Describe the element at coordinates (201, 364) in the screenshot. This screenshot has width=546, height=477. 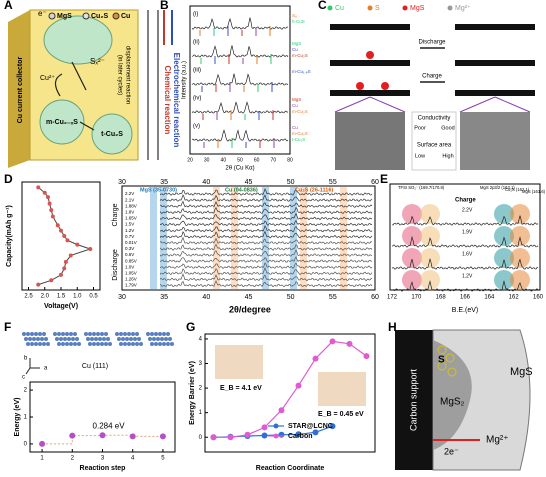
I see `y-tick-label: 3` at that location.